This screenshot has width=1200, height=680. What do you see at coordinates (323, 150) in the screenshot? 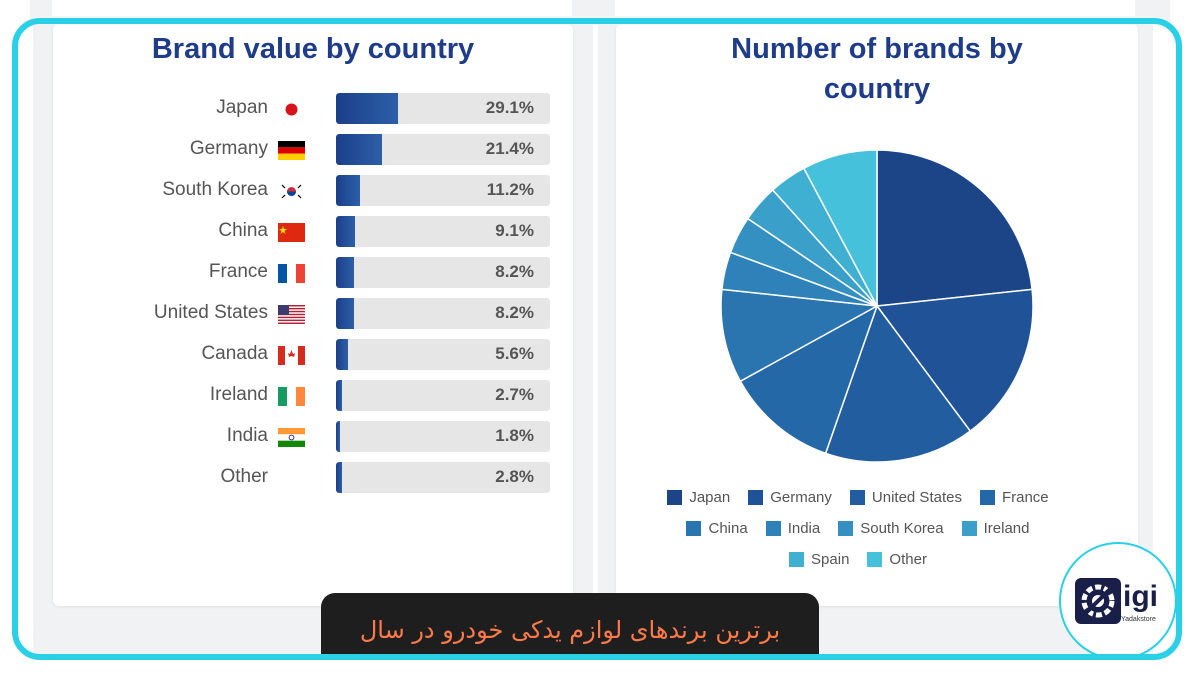
I see `bar-row-germany: Germany 21.4%` at bounding box center [323, 150].